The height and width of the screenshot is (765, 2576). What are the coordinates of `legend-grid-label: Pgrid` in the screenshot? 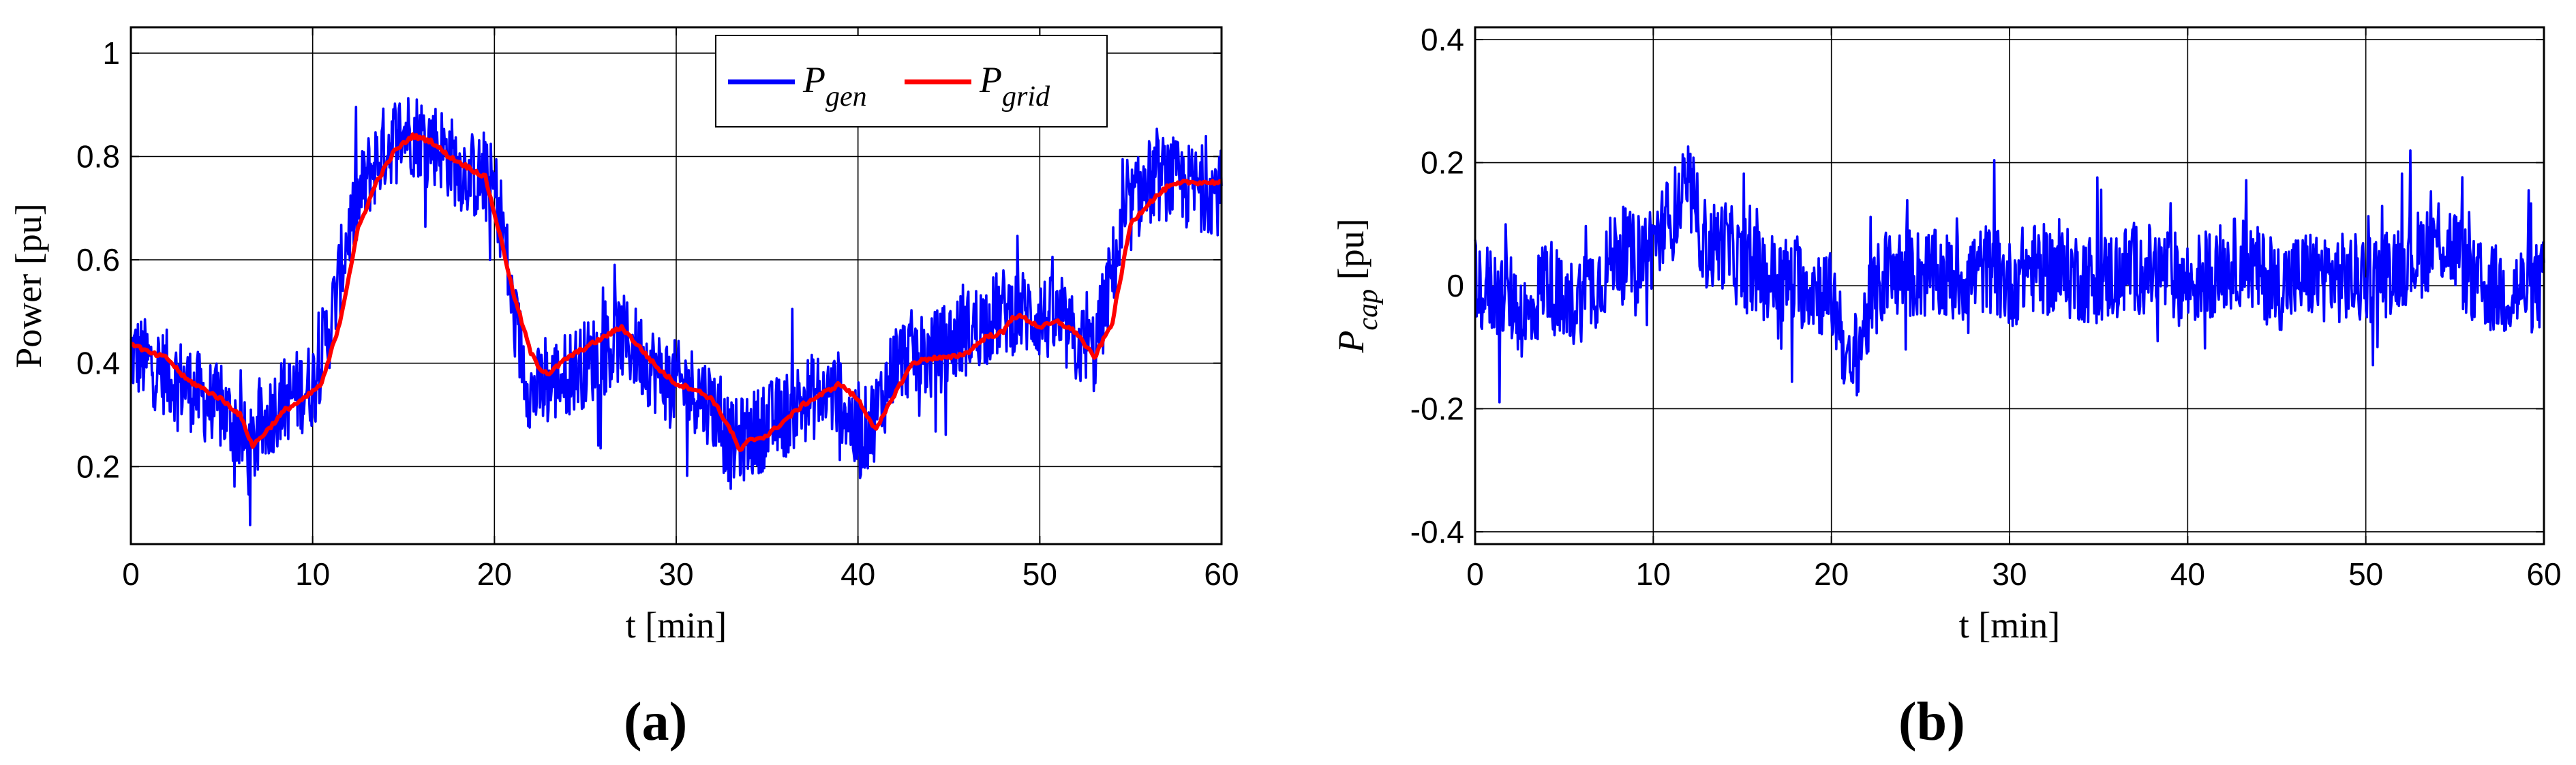 It's located at (1014, 85).